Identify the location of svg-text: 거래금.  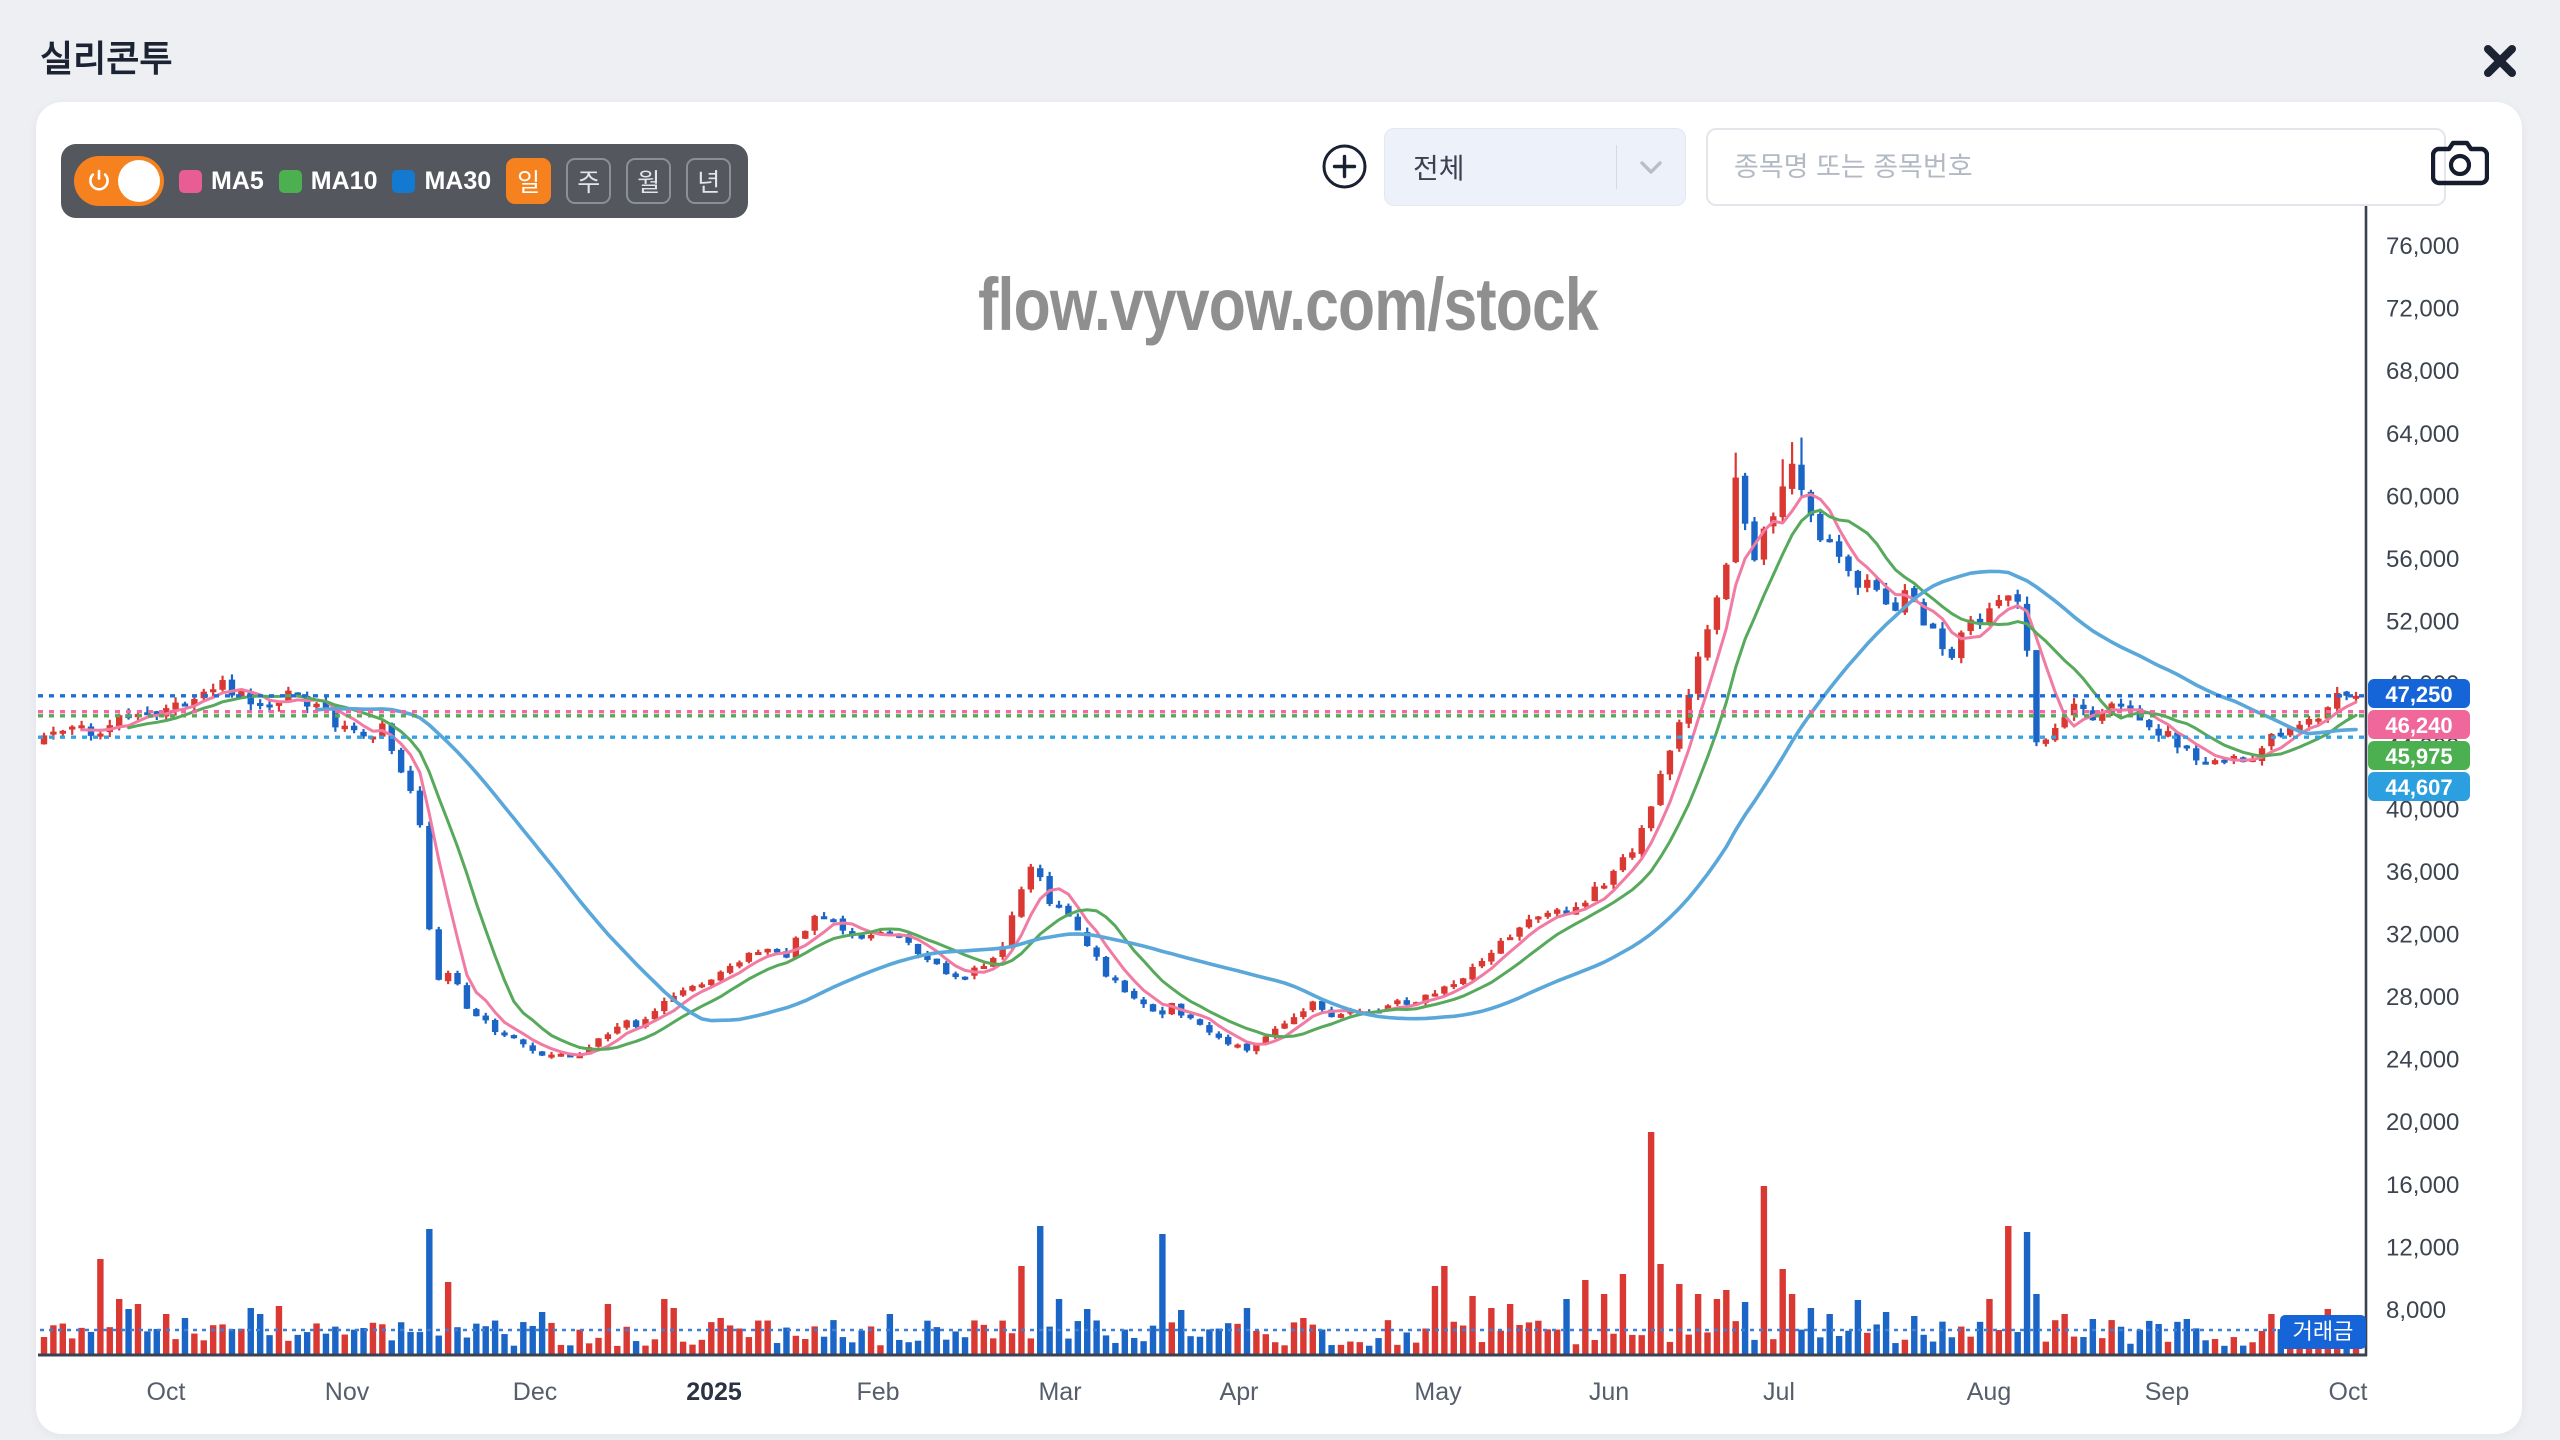
(2323, 1331).